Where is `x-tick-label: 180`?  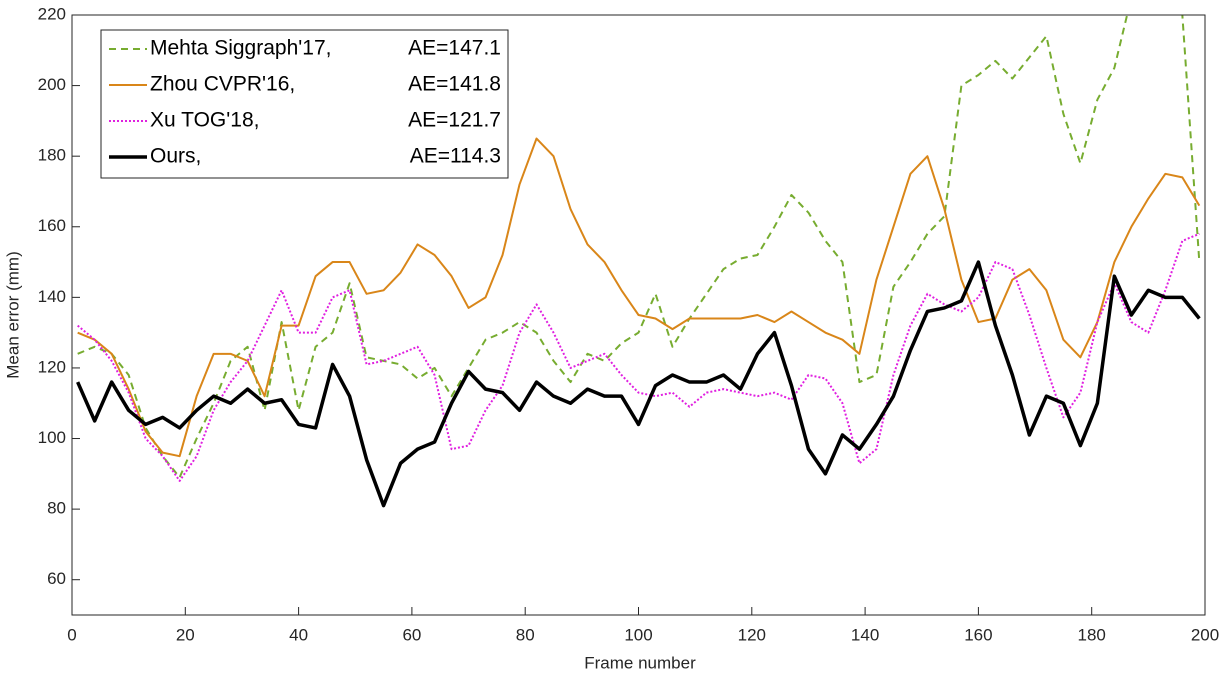
x-tick-label: 180 is located at coordinates (1092, 634).